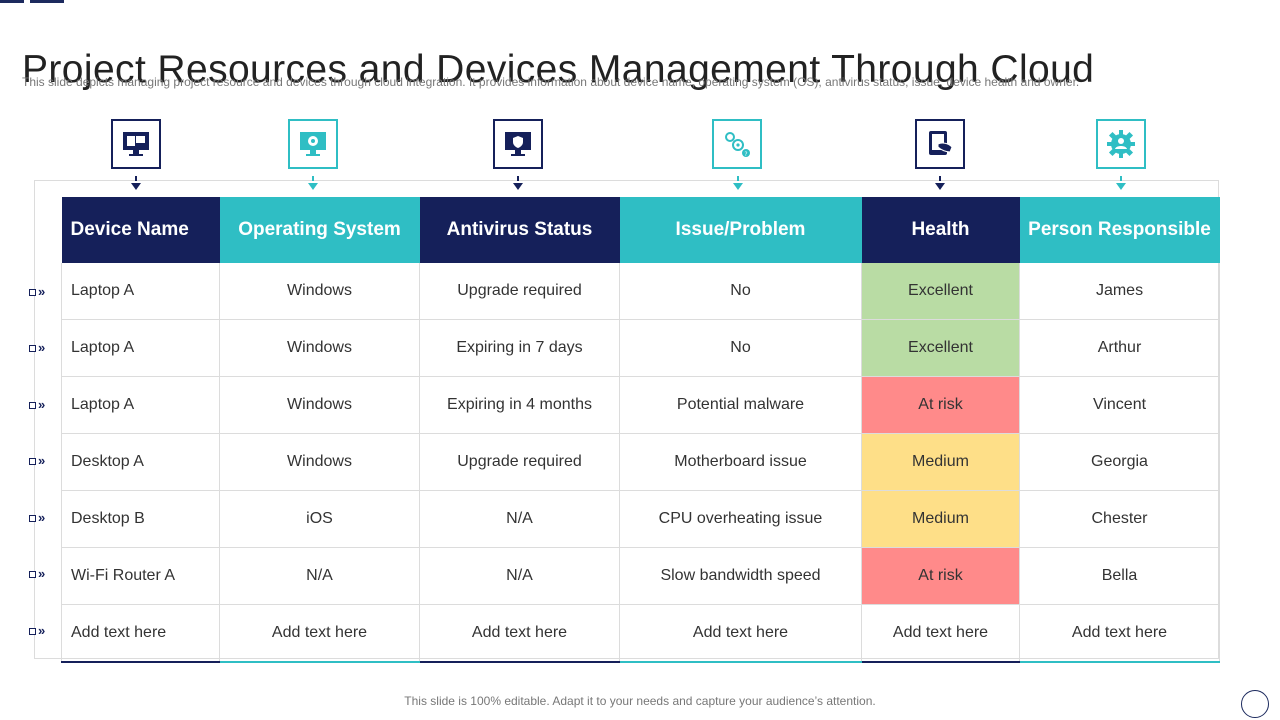  What do you see at coordinates (740, 462) in the screenshot?
I see `cell-issue: Motherboard issue` at bounding box center [740, 462].